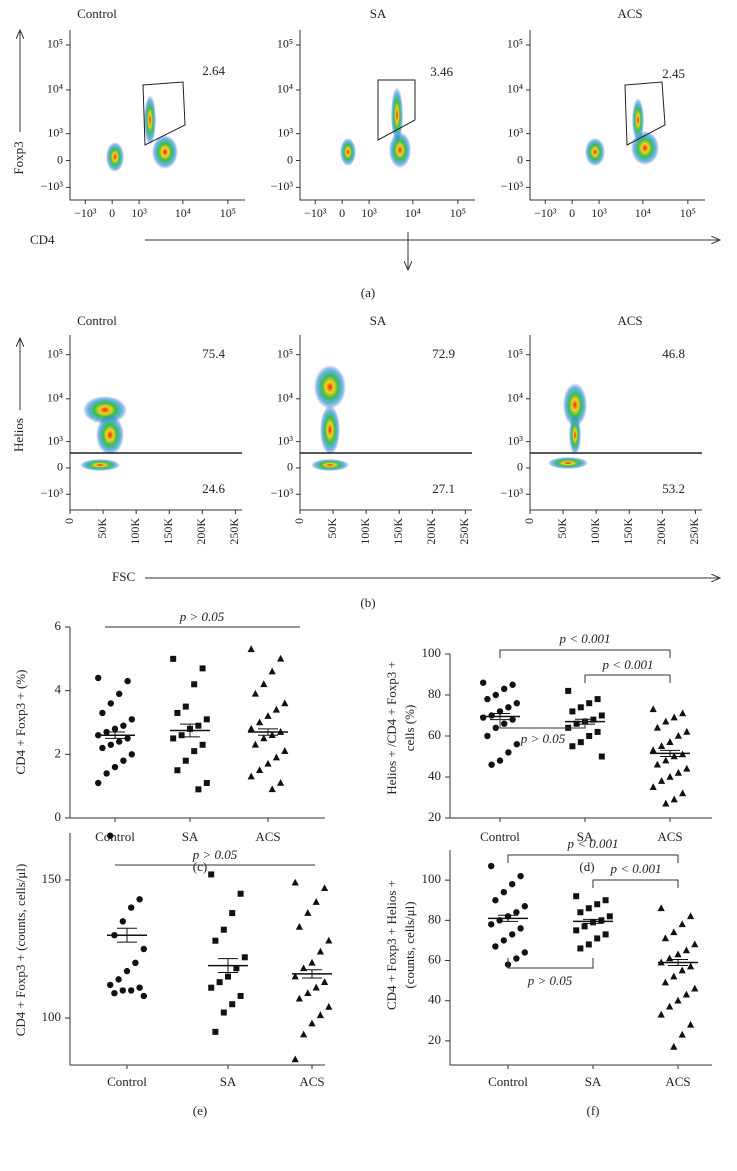  Describe the element at coordinates (443, 353) in the screenshot. I see `gate-percent: 72.9` at that location.